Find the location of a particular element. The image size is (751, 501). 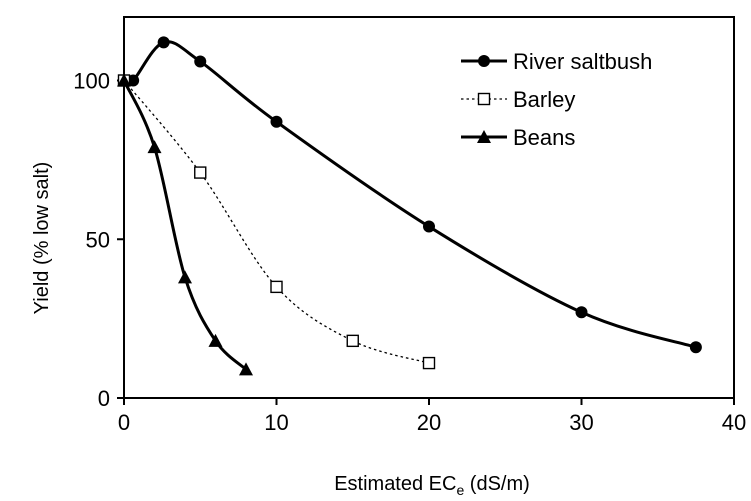

y-tick-label: 50 is located at coordinates (98, 239).